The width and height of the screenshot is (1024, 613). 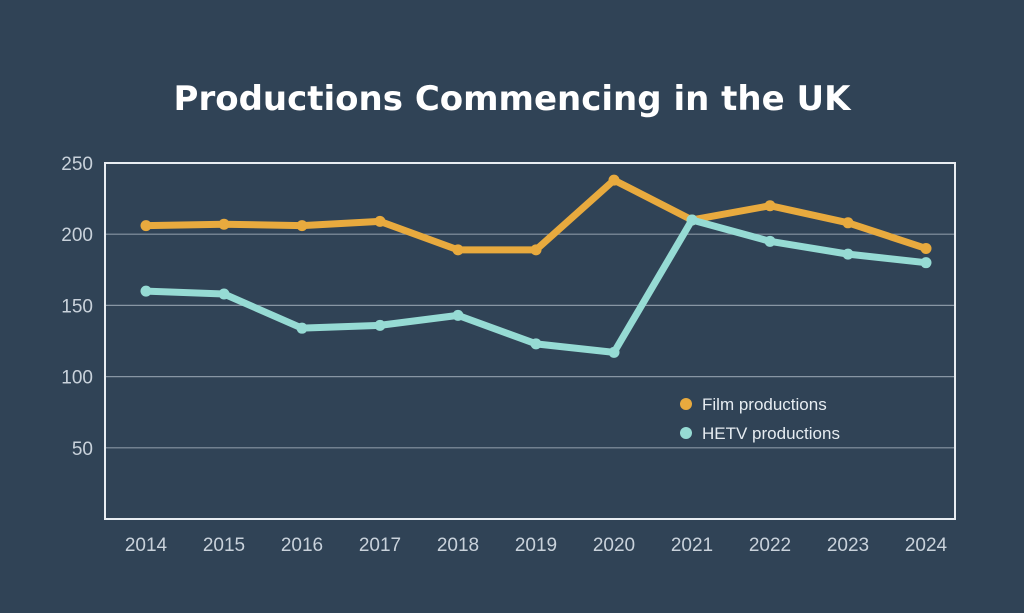 What do you see at coordinates (771, 433) in the screenshot?
I see `legend-label-hetv: HETV productions` at bounding box center [771, 433].